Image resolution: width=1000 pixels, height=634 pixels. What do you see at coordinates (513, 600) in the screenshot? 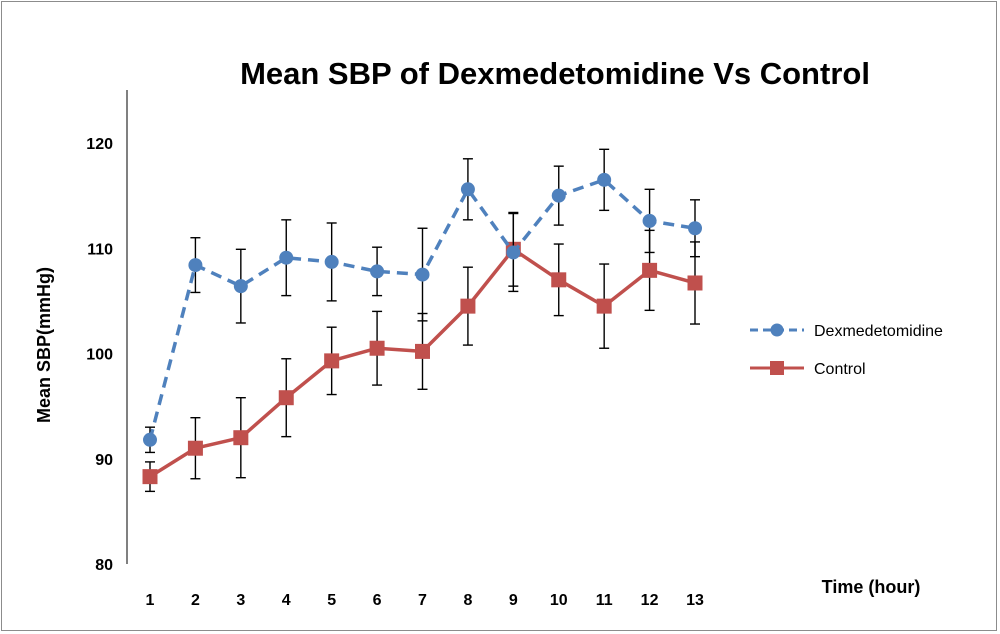
I see `x-tick-label: 9` at bounding box center [513, 600].